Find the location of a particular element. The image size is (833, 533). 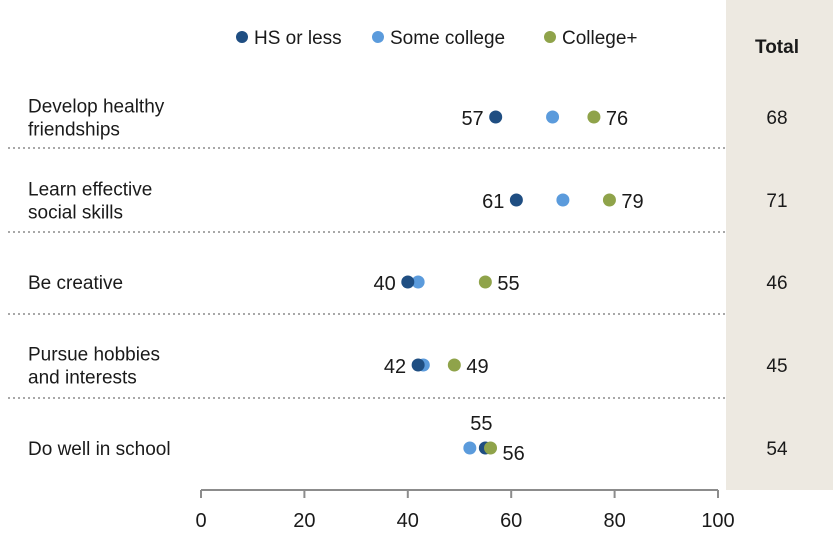

total-value-1: 71 is located at coordinates (776, 201).